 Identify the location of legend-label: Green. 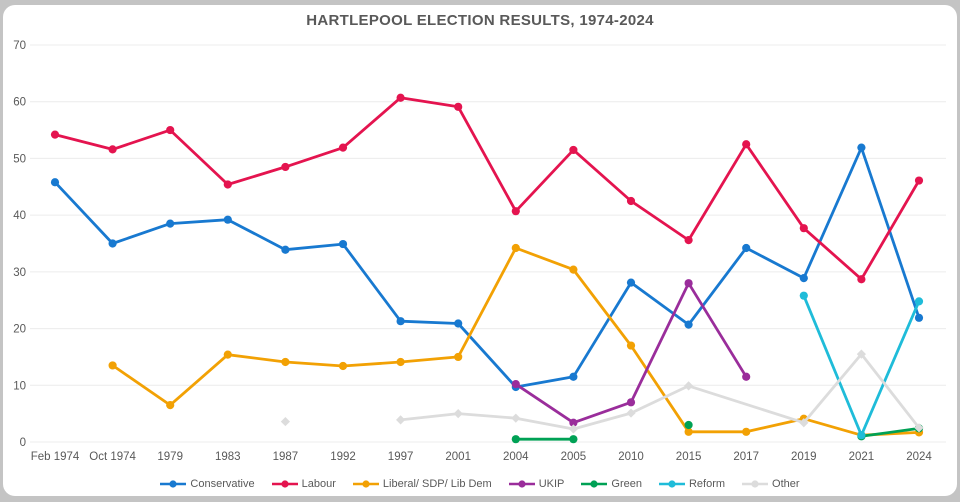
(626, 484).